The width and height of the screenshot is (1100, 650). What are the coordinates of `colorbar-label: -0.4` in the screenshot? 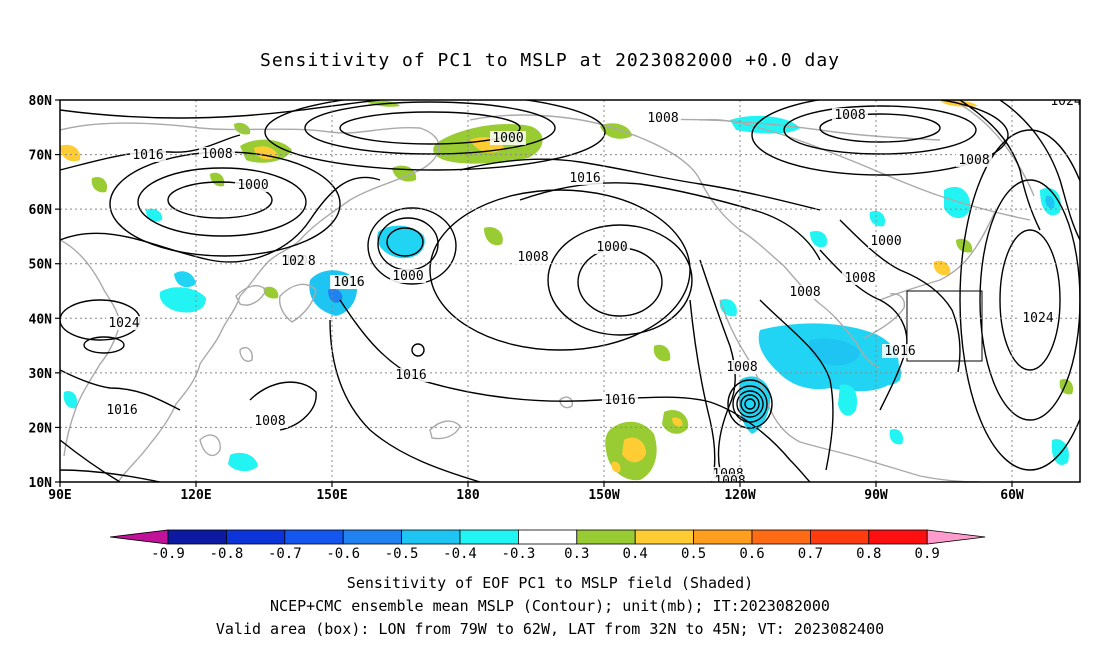 It's located at (460, 554).